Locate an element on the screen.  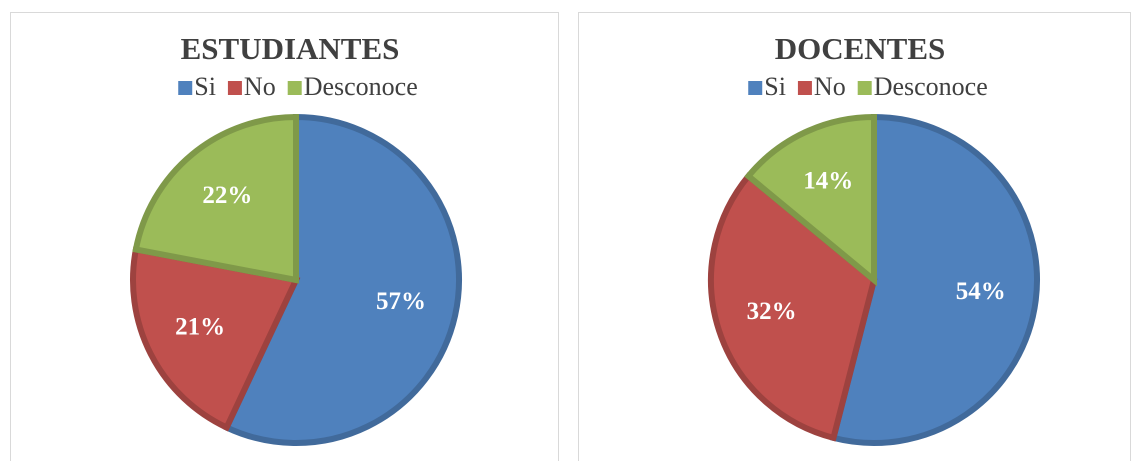
data-label: 54% is located at coordinates (981, 291).